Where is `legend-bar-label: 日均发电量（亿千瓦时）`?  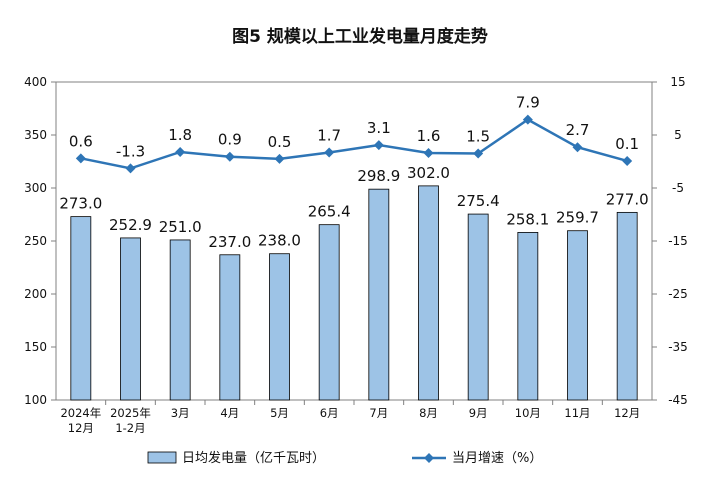
legend-bar-label: 日均发电量（亿千瓦时） is located at coordinates (253, 458).